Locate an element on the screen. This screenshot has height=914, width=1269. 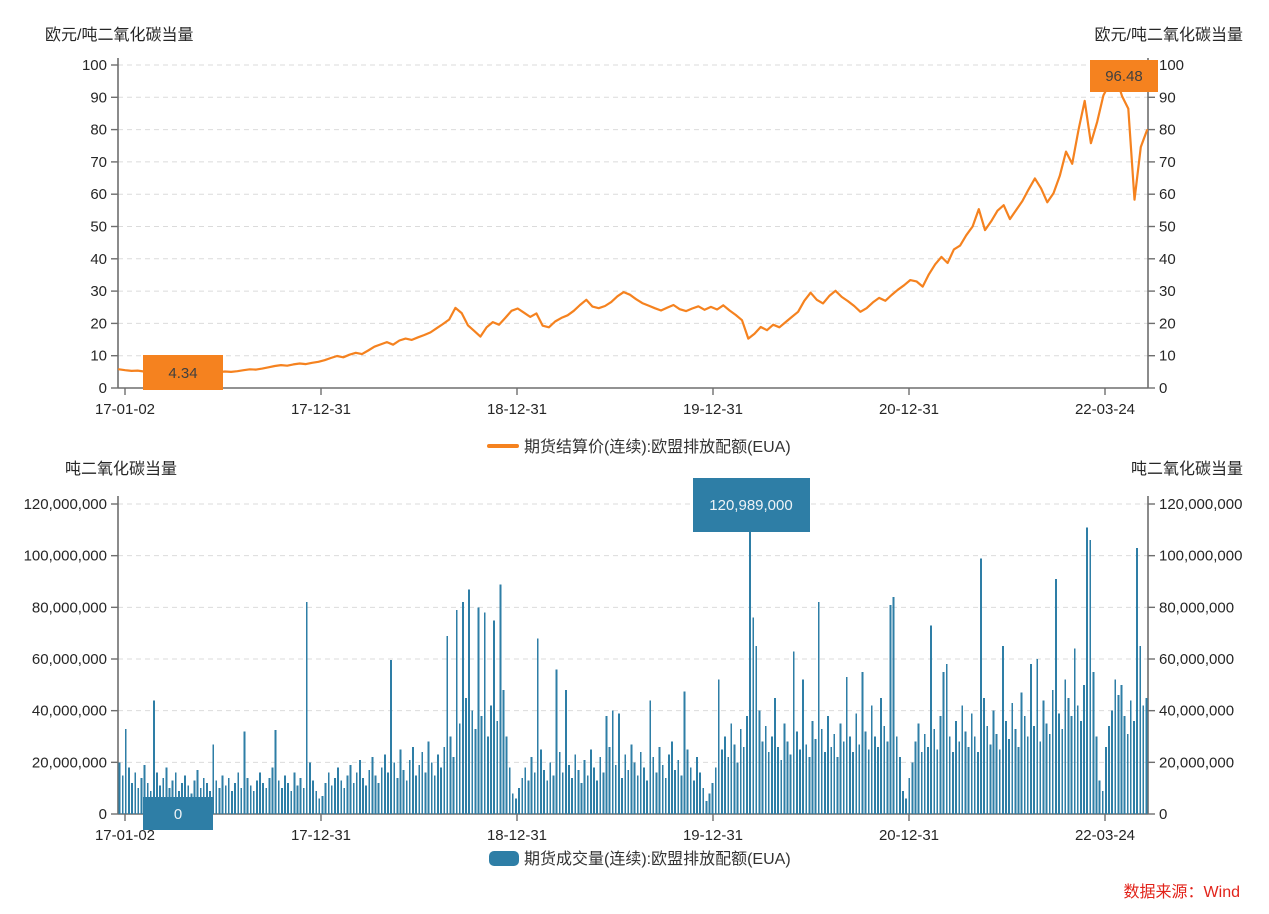
x-tick-label: 17-01-02 is located at coordinates (125, 835).